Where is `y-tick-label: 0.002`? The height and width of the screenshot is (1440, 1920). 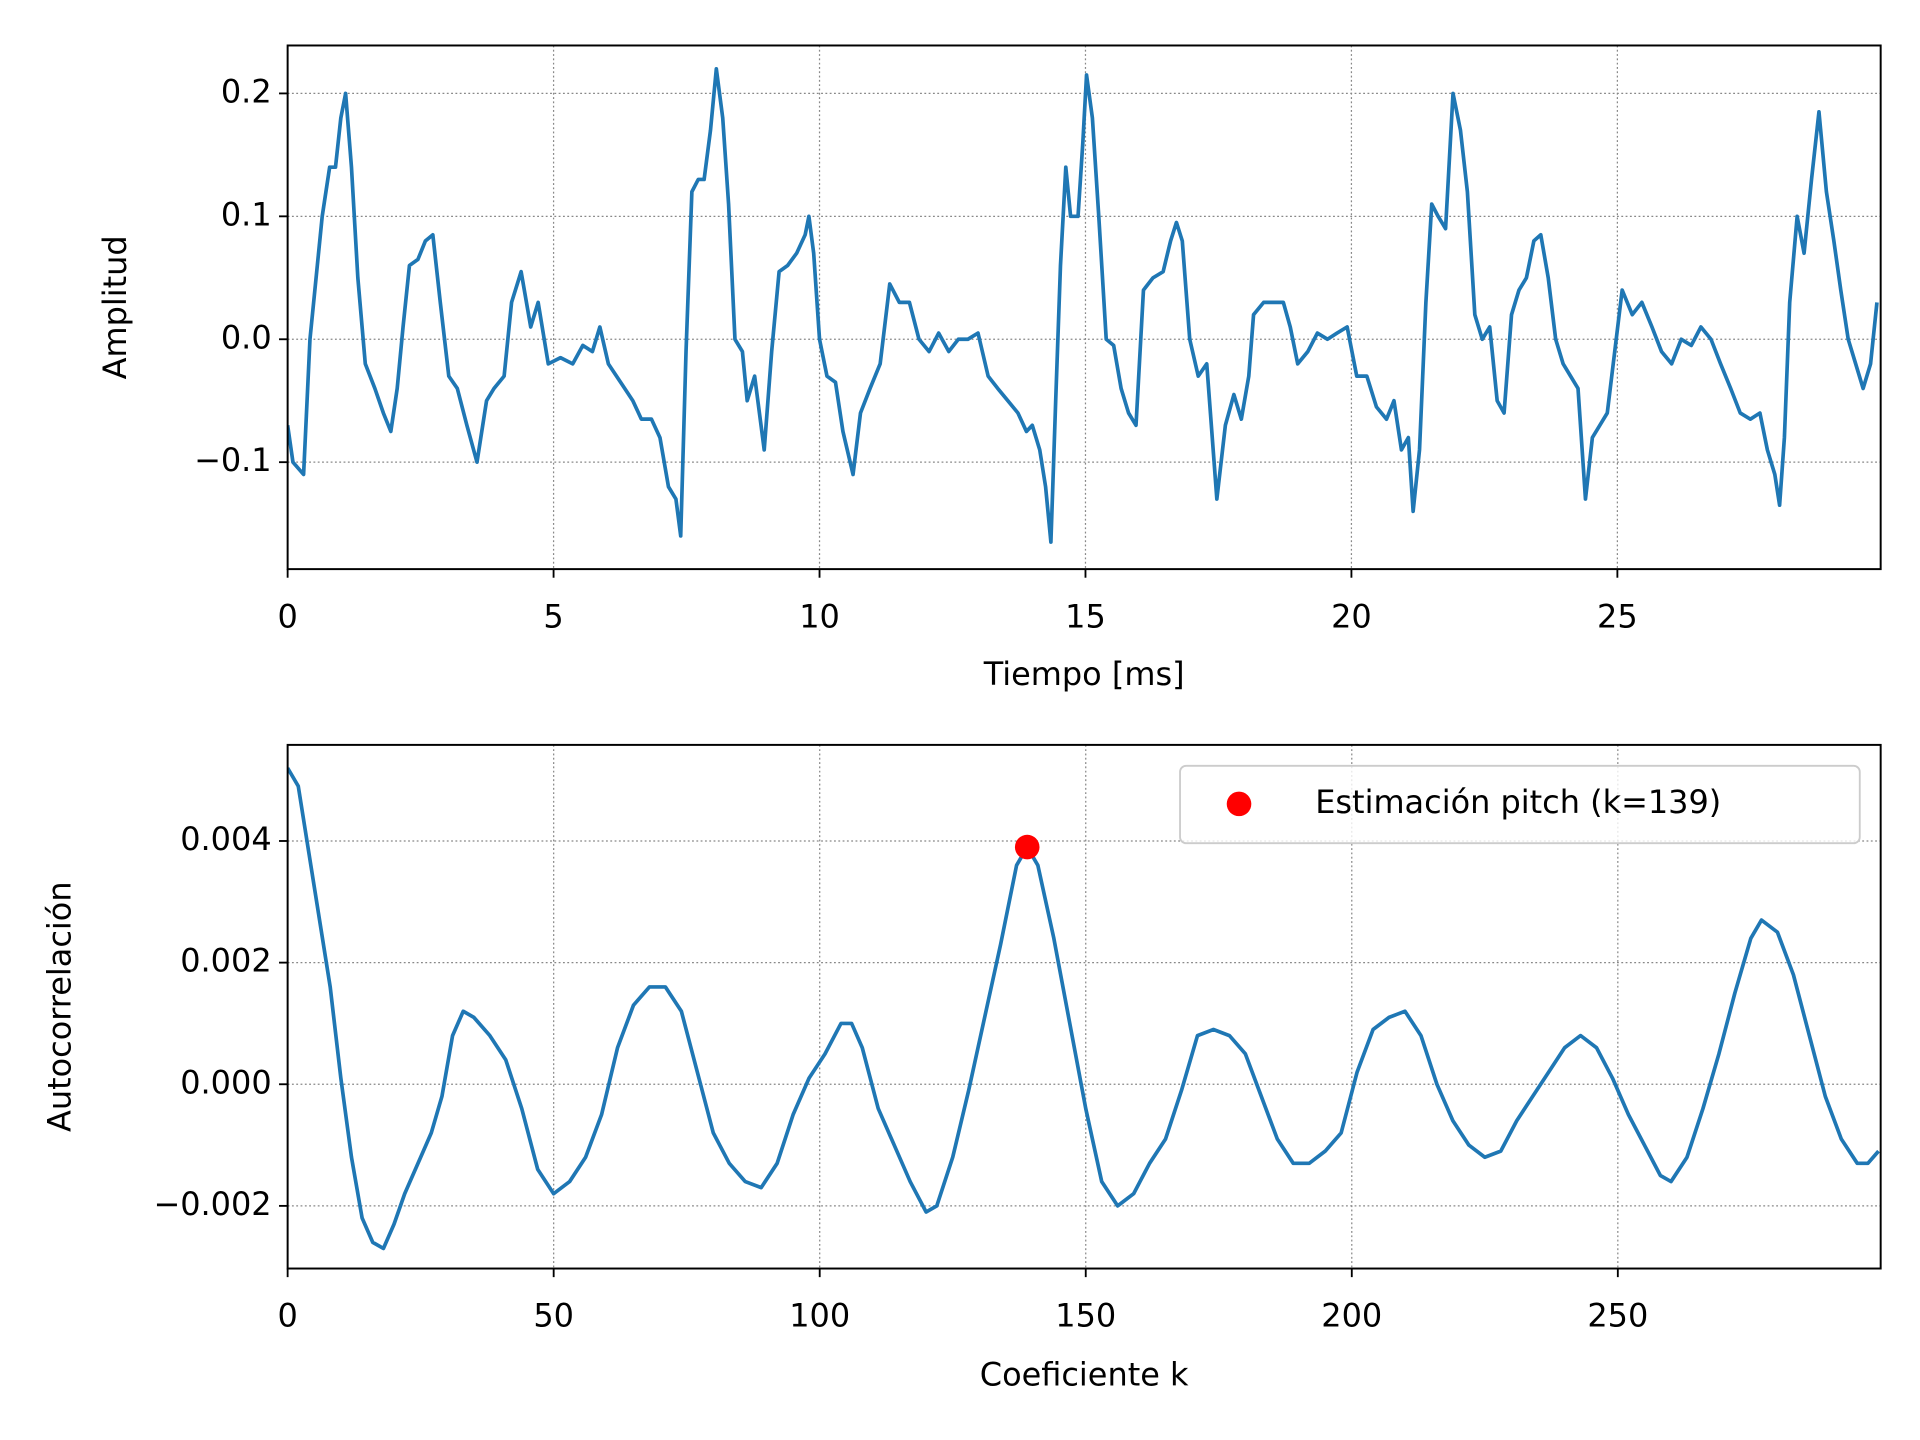
y-tick-label: 0.002 is located at coordinates (225, 961).